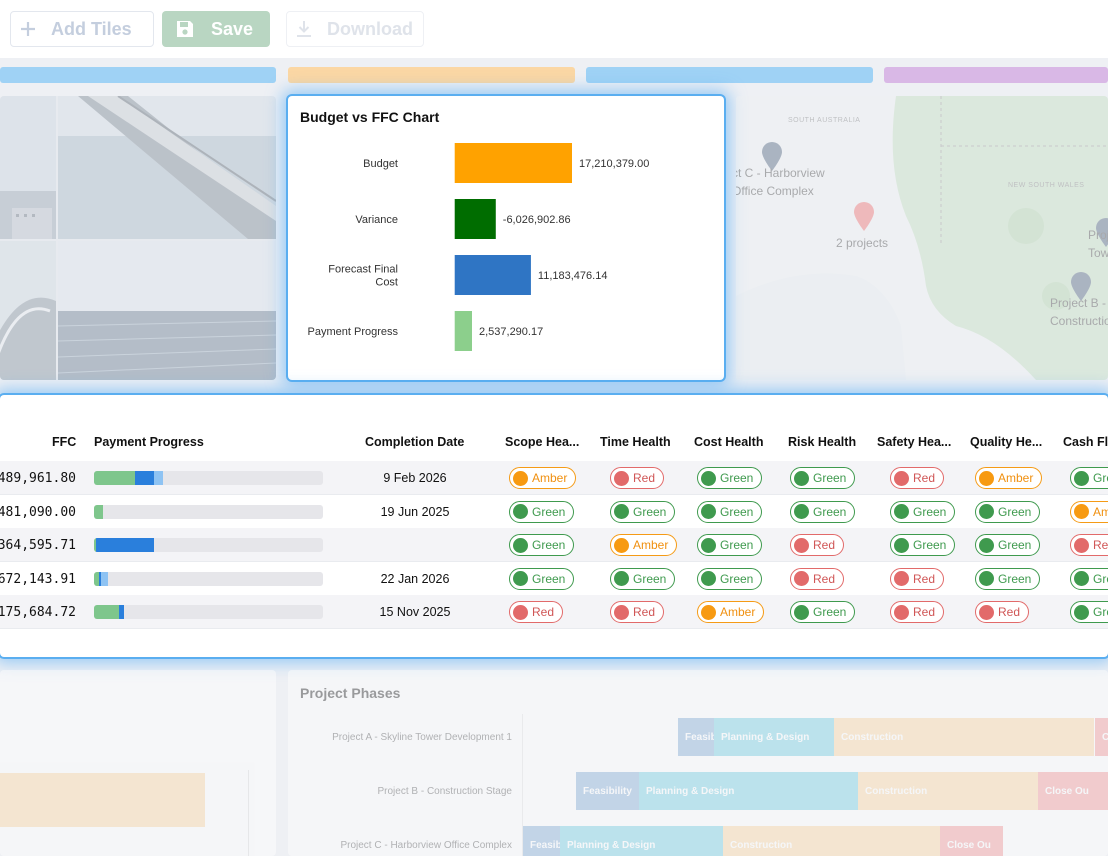  Describe the element at coordinates (415, 442) in the screenshot. I see `column-header: Completion Date` at that location.